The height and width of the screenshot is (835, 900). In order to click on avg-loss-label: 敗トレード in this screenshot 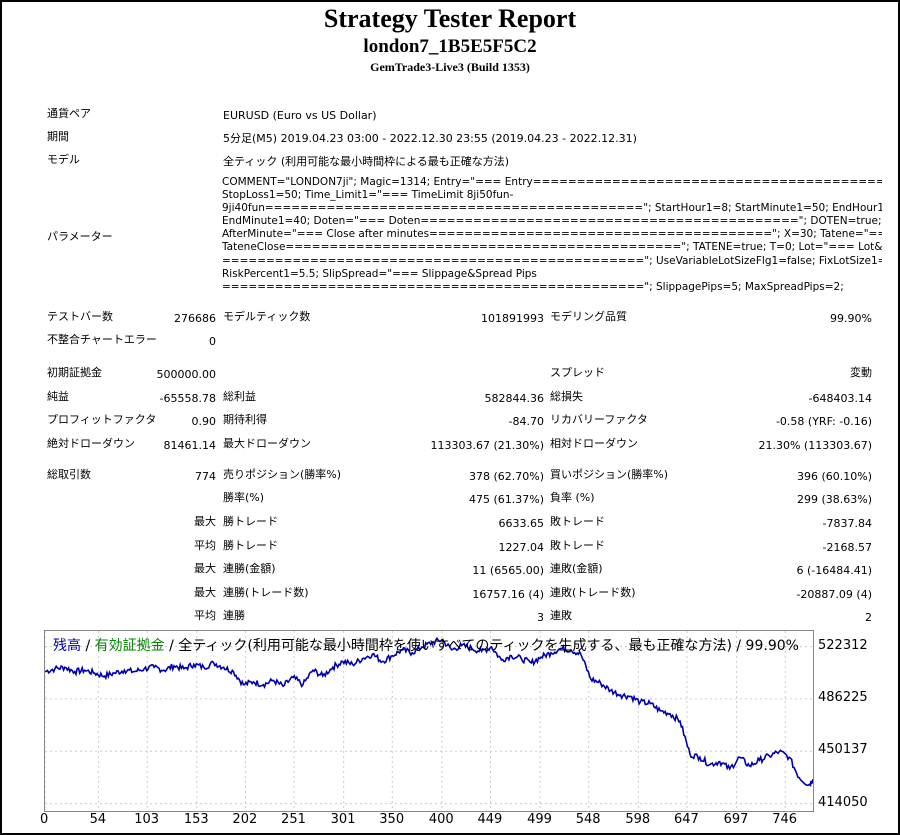, I will do `click(577, 545)`.